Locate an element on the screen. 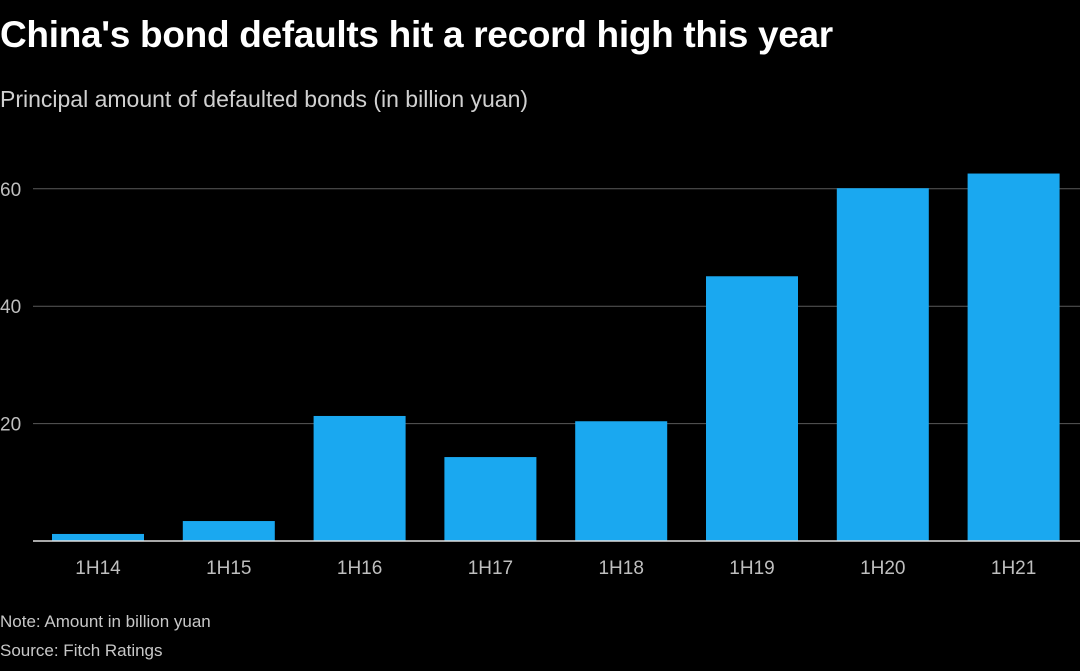 This screenshot has height=671, width=1080. x-tick-label: 1H20 is located at coordinates (882, 568).